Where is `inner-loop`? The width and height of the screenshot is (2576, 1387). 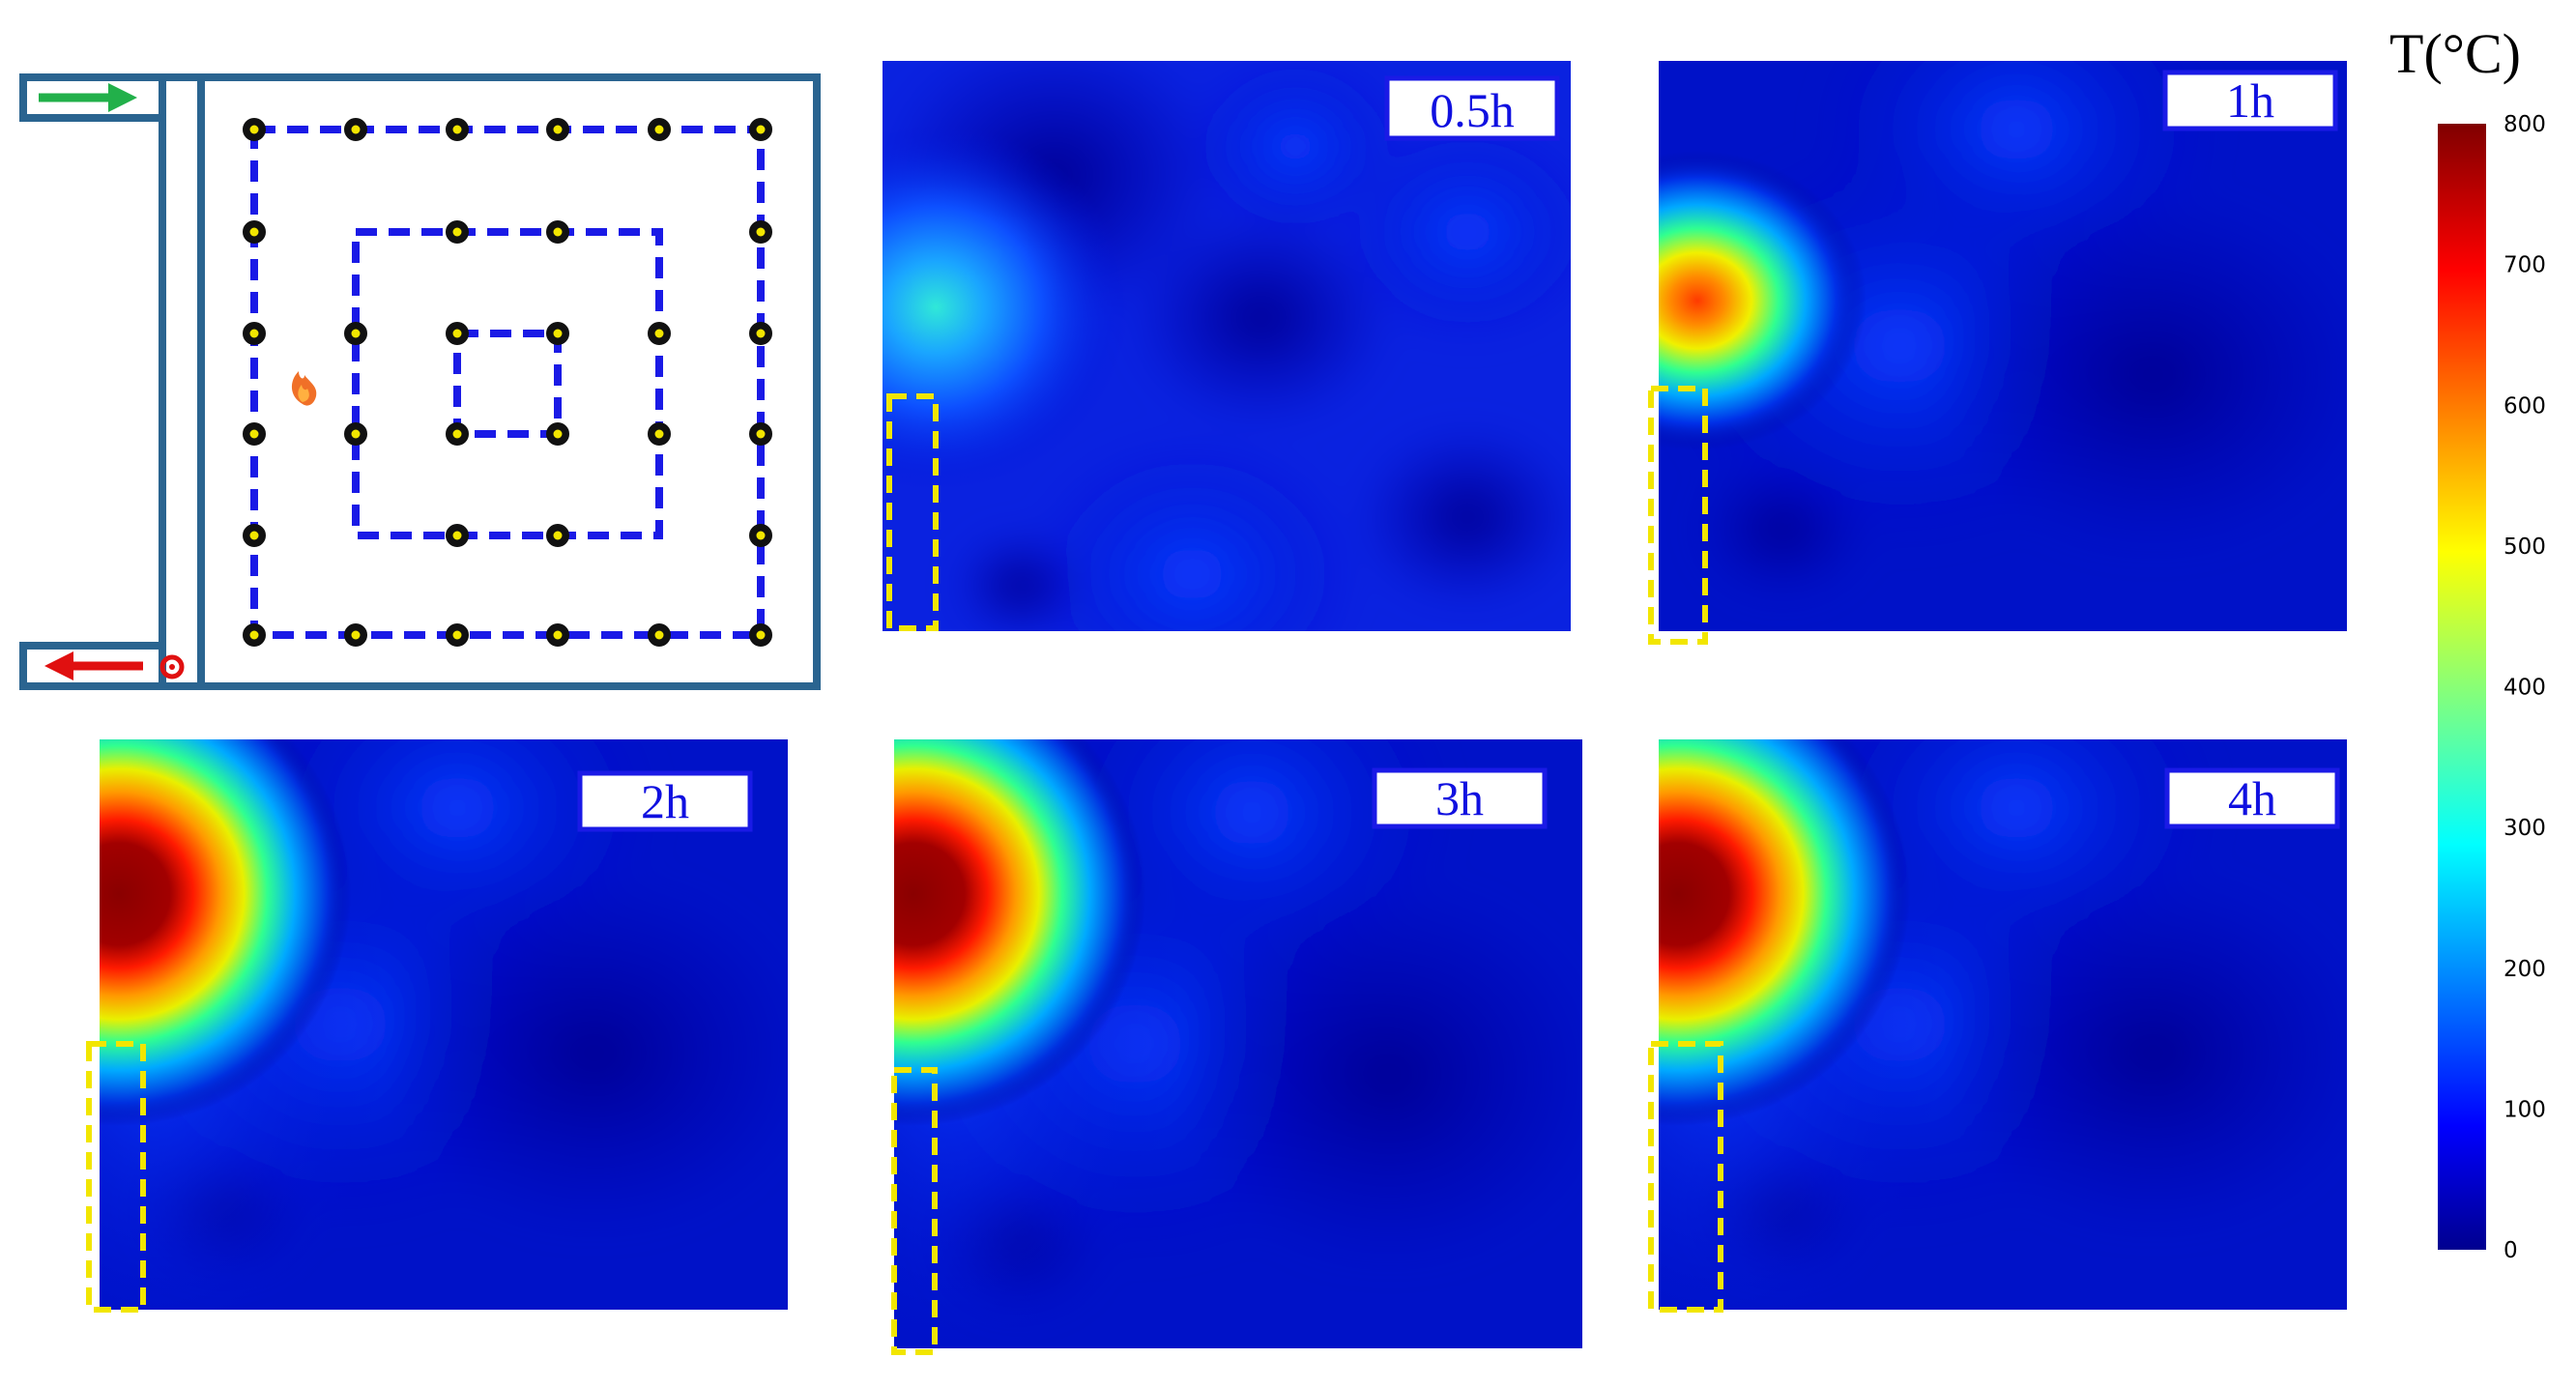
inner-loop is located at coordinates (508, 384).